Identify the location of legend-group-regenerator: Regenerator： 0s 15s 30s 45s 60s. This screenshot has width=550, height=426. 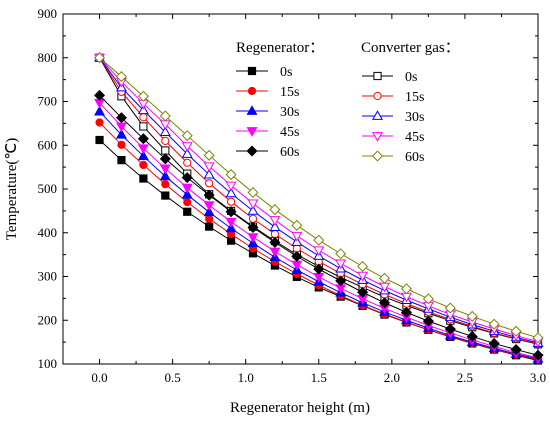
(280, 100).